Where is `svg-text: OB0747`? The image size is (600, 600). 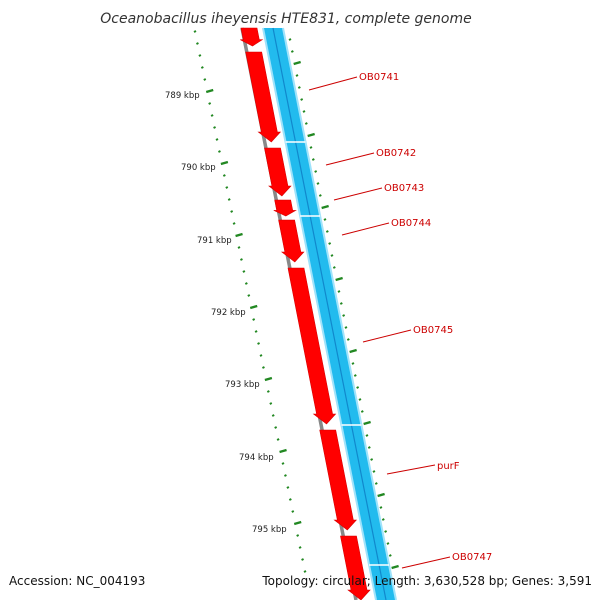 svg-text: OB0747 is located at coordinates (472, 557).